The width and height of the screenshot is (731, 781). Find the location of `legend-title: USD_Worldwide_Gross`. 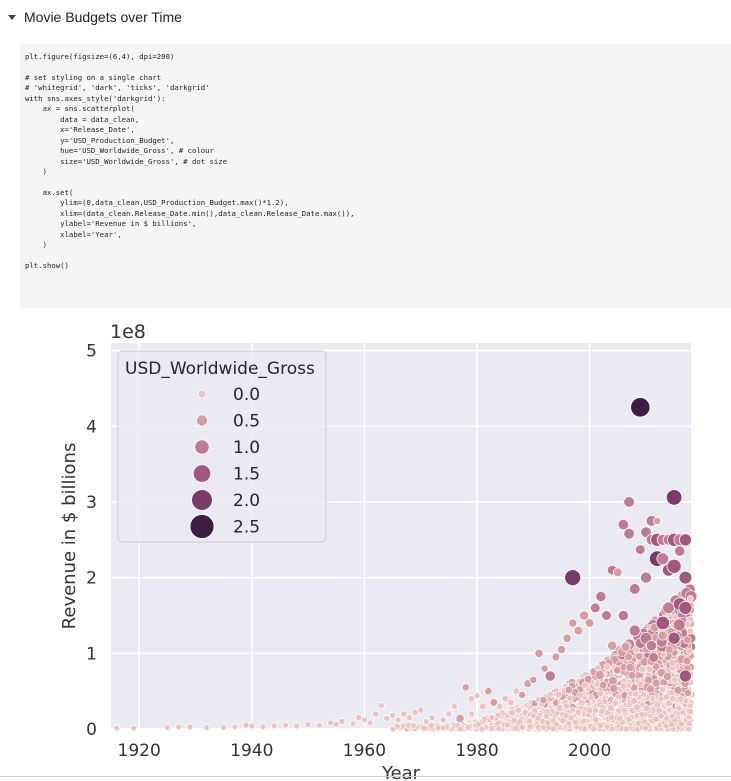

legend-title: USD_Worldwide_Gross is located at coordinates (220, 369).